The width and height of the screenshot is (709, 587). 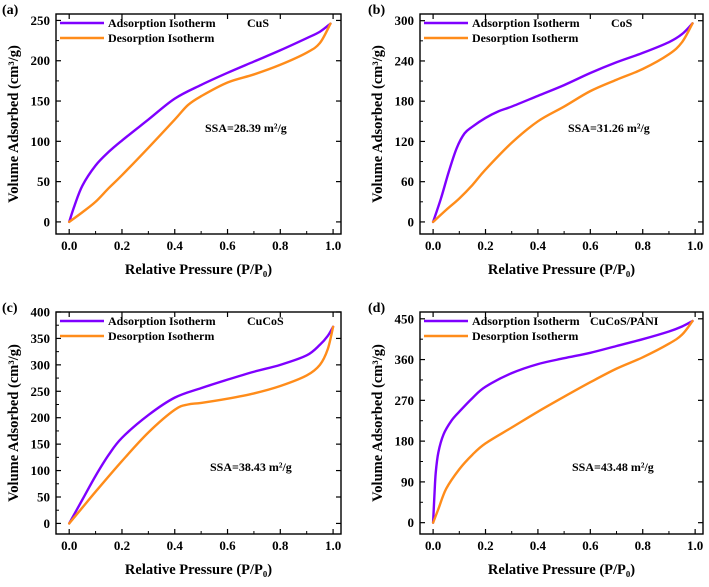 I want to click on ssa-annotation: SSA=28.39 m²/g, so click(x=246, y=128).